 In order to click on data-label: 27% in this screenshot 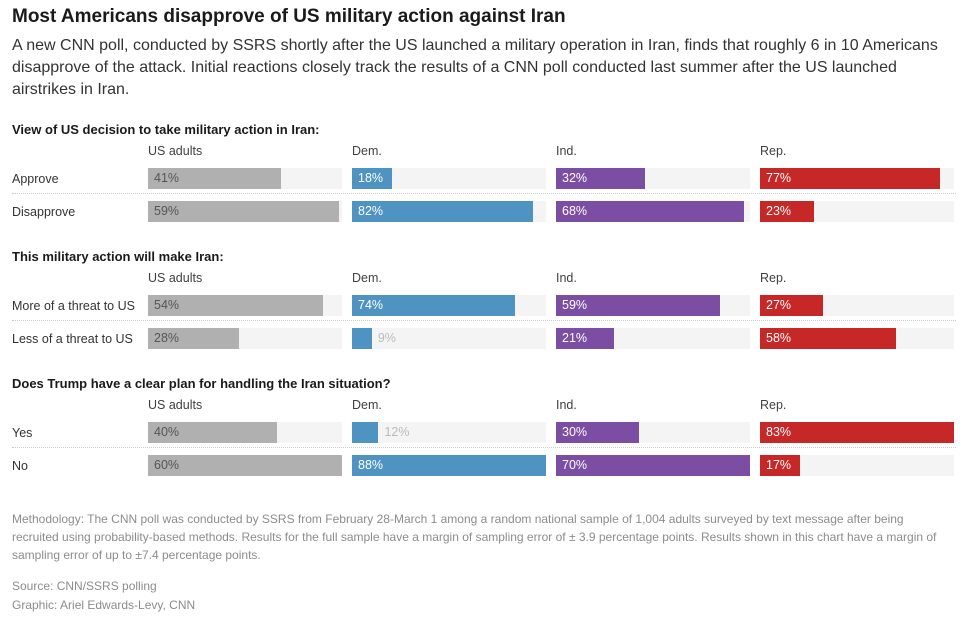, I will do `click(779, 305)`.